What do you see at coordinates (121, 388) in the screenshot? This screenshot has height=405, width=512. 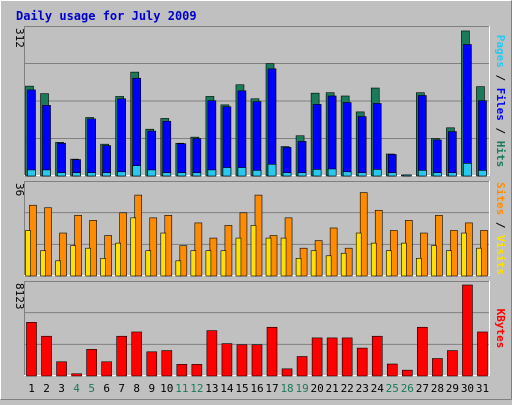 I see `day-label-7: 7` at bounding box center [121, 388].